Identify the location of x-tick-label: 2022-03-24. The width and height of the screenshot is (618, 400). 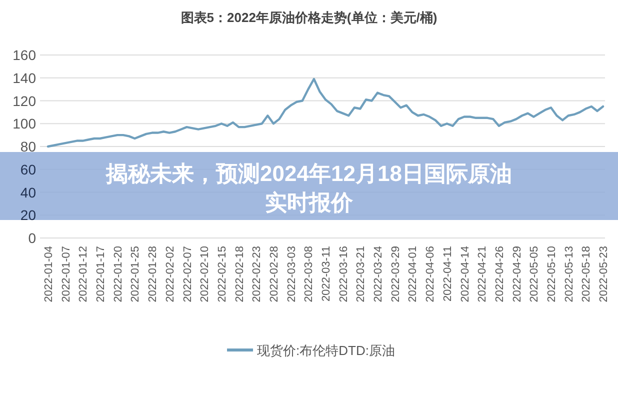
(378, 274).